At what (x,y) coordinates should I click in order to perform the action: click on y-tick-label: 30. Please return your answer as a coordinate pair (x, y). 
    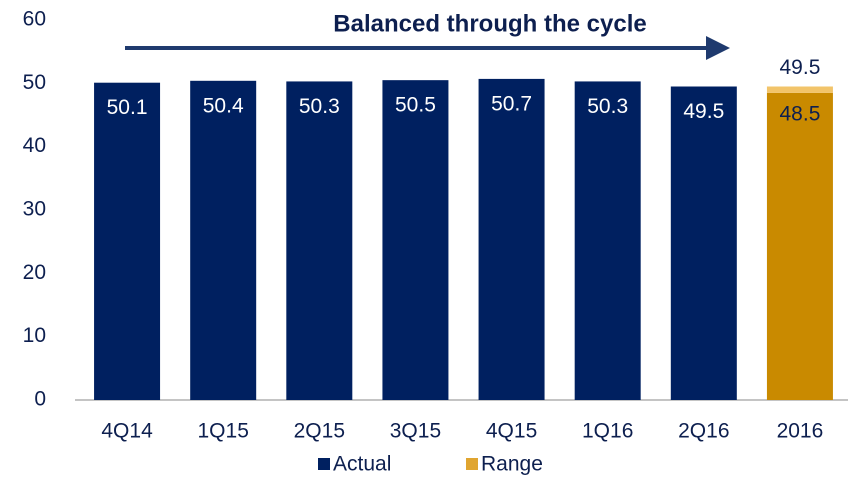
    Looking at the image, I should click on (34, 209).